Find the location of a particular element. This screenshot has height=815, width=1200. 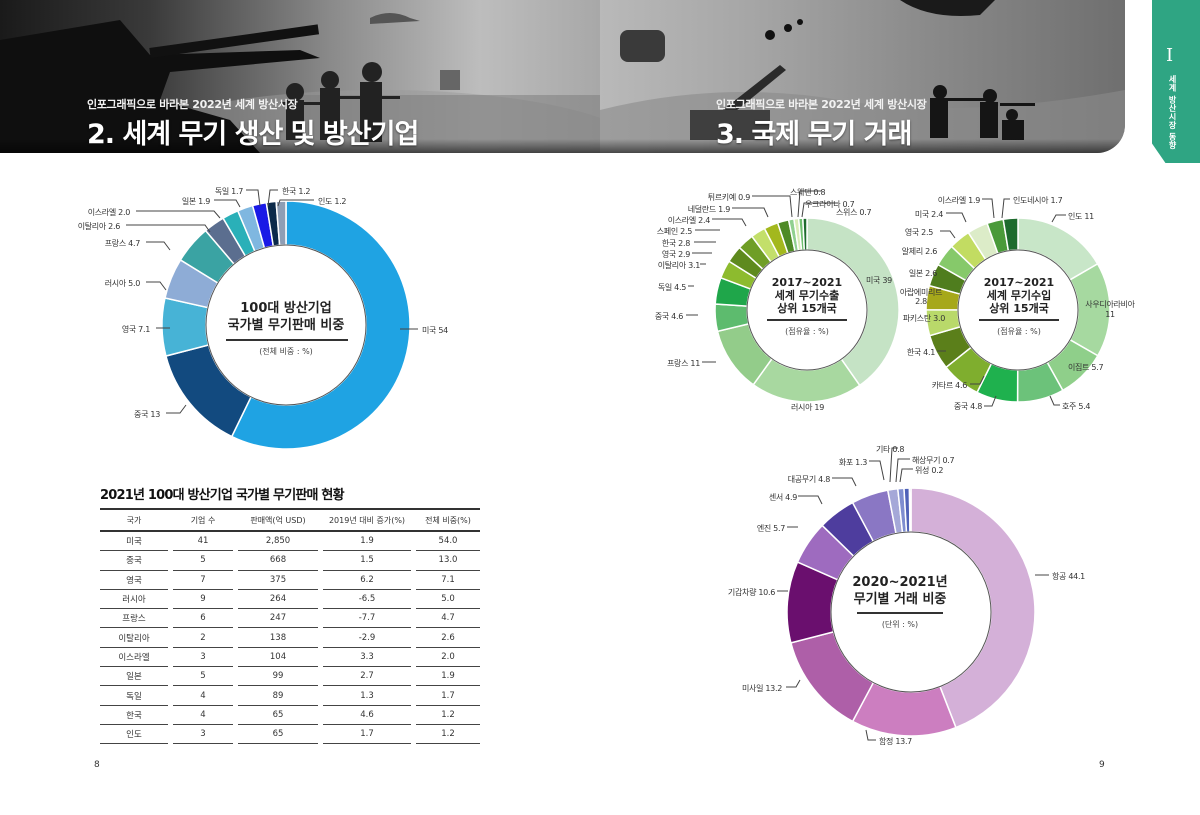

value-cell: 668 is located at coordinates (278, 561).